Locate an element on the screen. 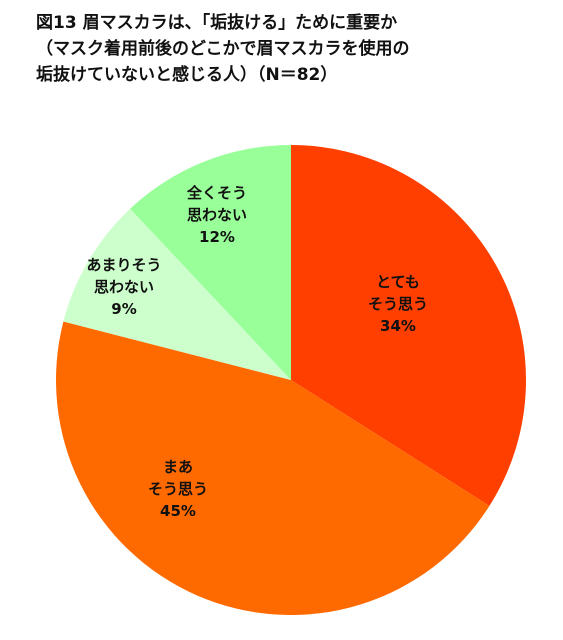 Image resolution: width=563 pixels, height=640 pixels. slice-category-label: あまりそう is located at coordinates (123, 265).